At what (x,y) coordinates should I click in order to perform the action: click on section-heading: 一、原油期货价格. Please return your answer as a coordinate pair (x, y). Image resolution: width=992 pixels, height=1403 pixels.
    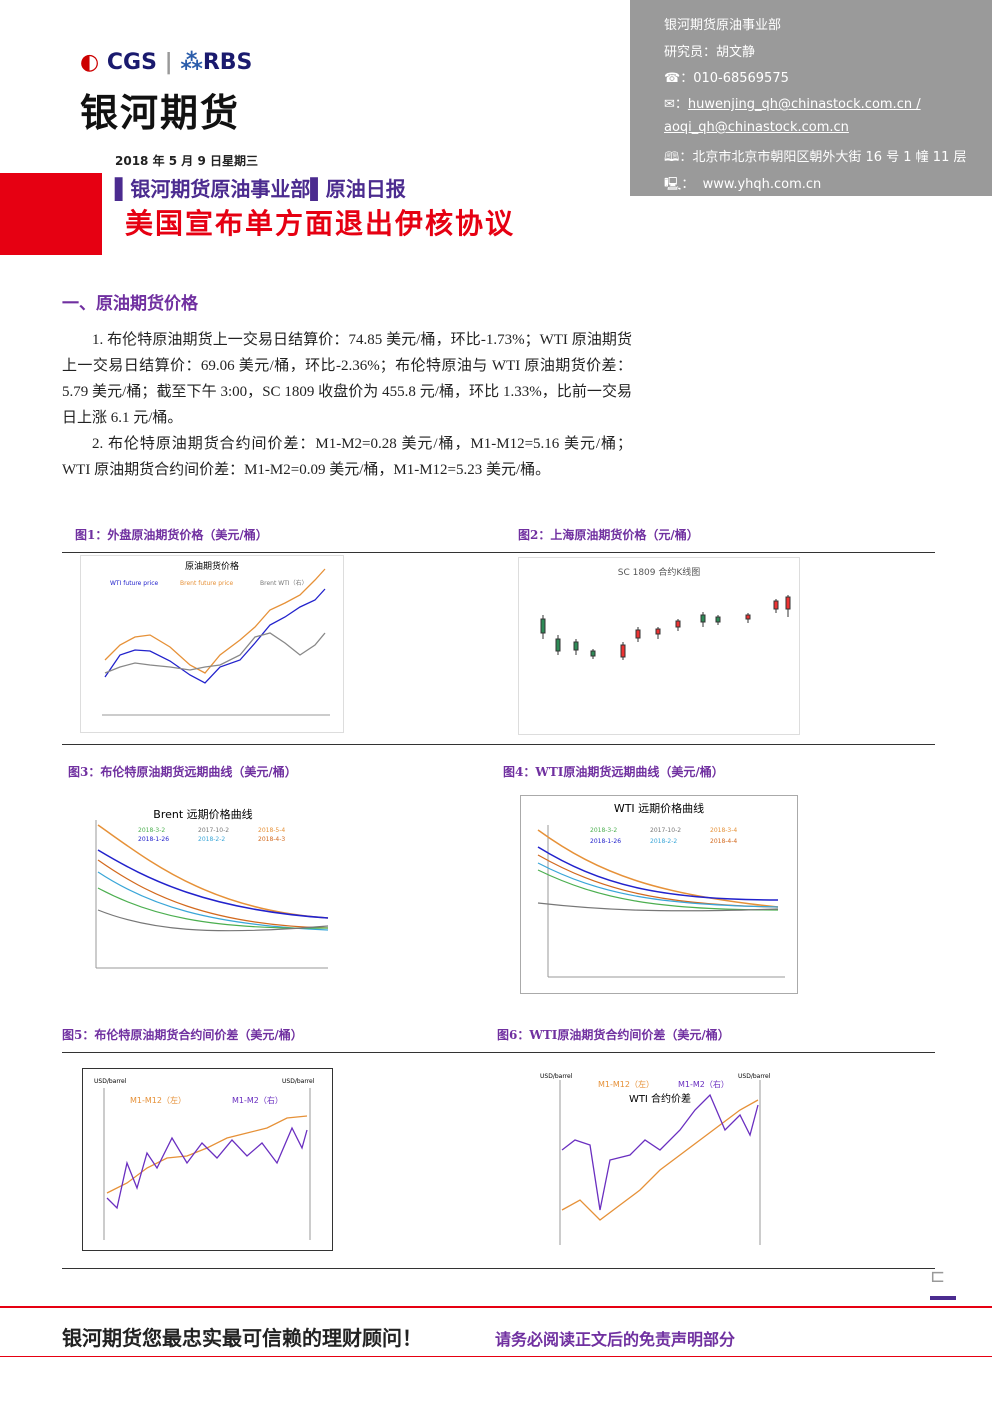
    Looking at the image, I should click on (130, 304).